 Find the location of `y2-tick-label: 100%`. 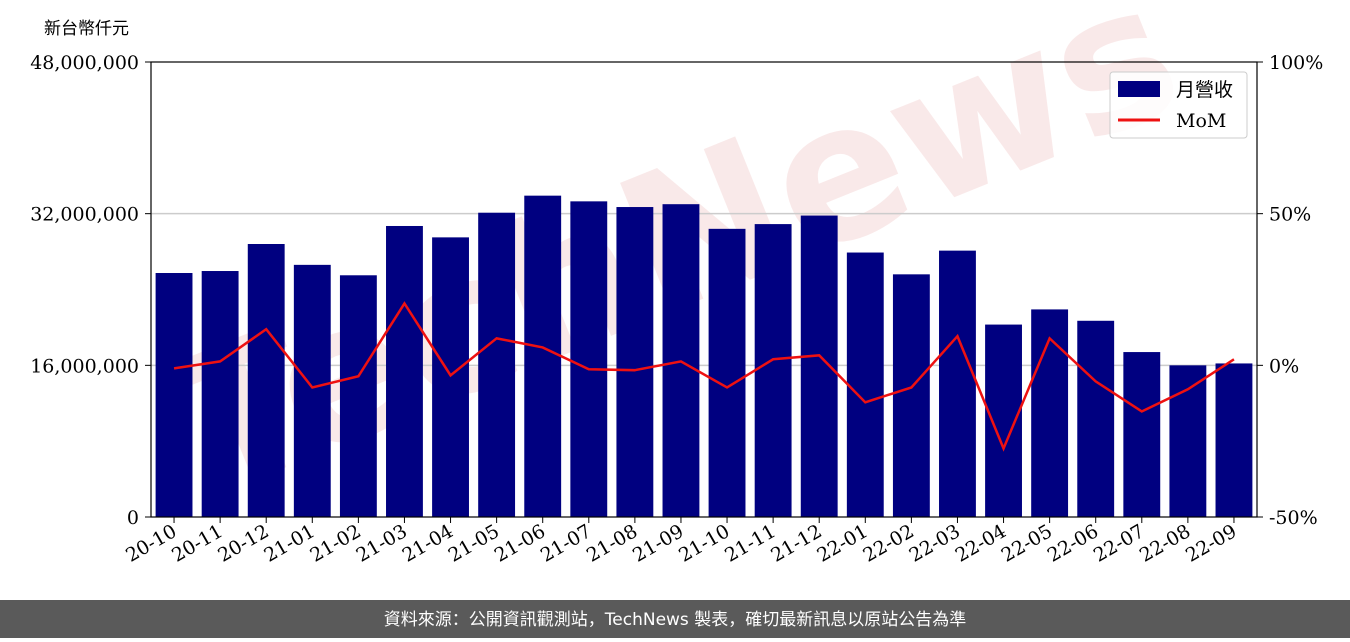

y2-tick-label: 100% is located at coordinates (1296, 63).